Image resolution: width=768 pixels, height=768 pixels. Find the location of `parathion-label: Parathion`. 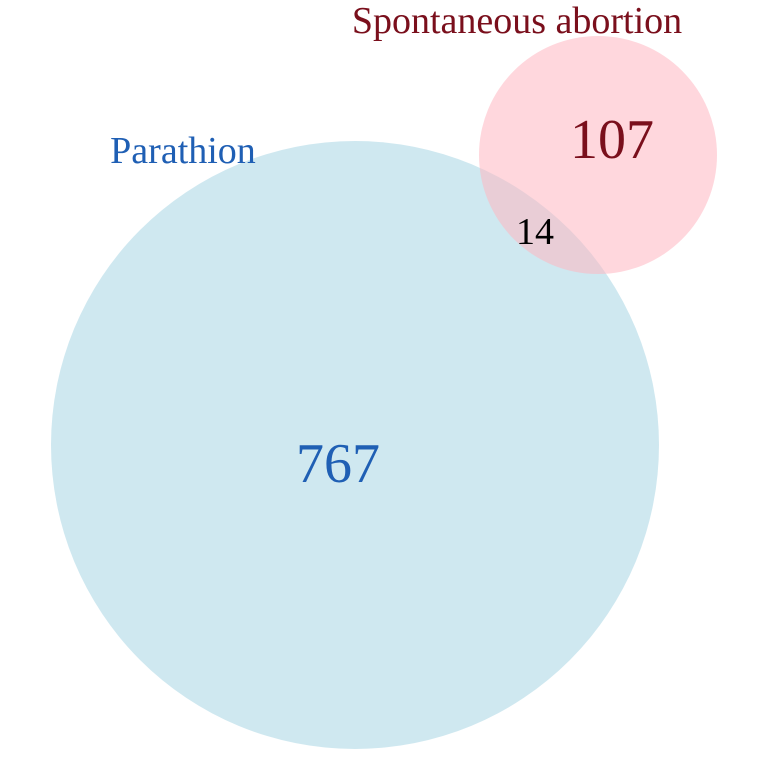

parathion-label: Parathion is located at coordinates (183, 151).